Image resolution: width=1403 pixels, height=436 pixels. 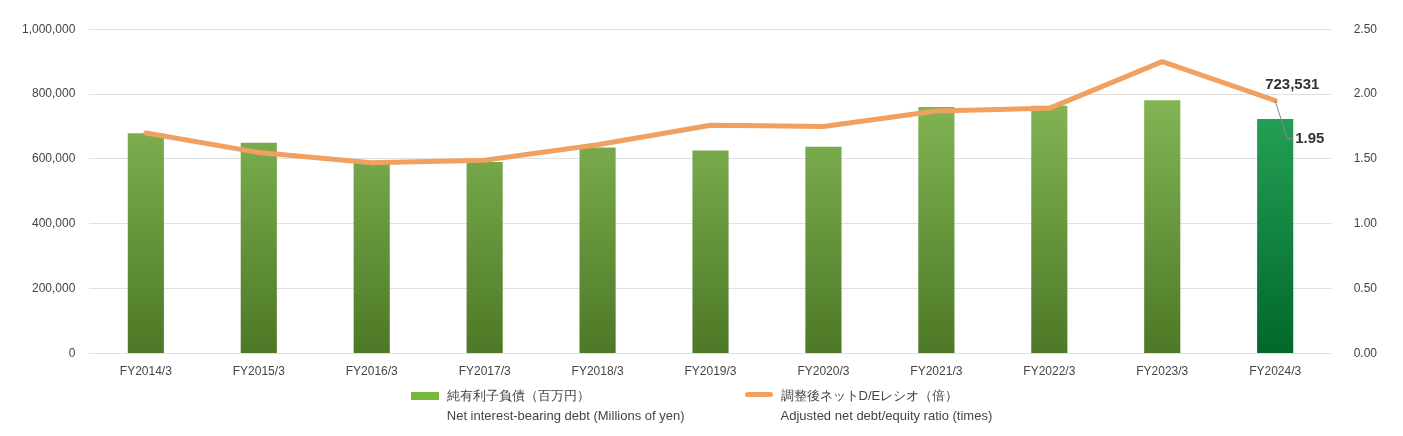 I want to click on x-tick-label: FY2018/3, so click(x=597, y=371).